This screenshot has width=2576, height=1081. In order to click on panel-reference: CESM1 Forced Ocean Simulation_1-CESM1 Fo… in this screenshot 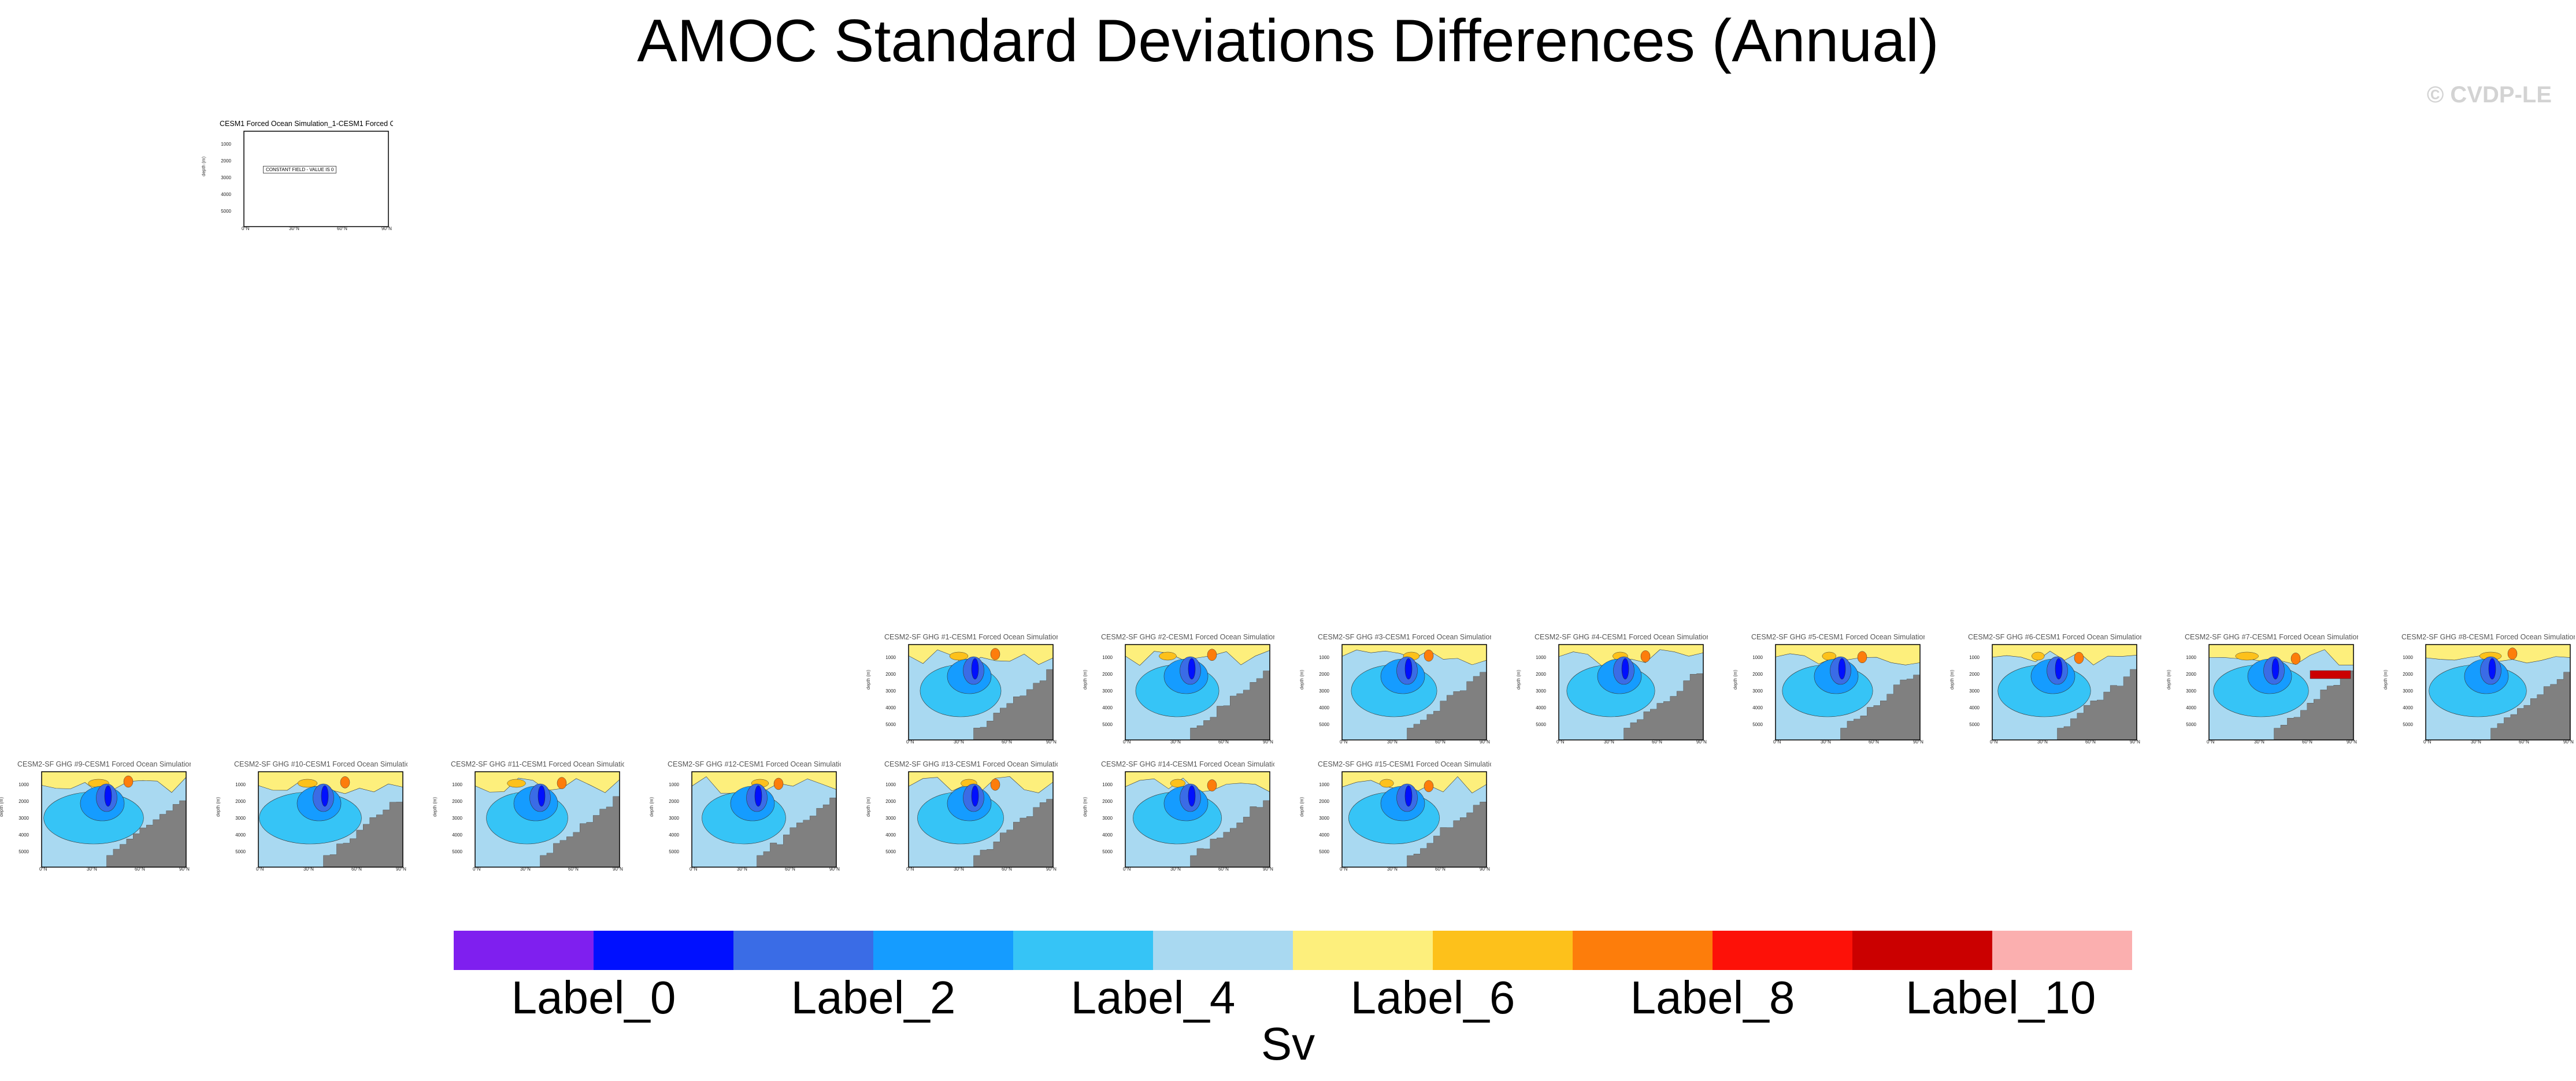, I will do `click(297, 180)`.